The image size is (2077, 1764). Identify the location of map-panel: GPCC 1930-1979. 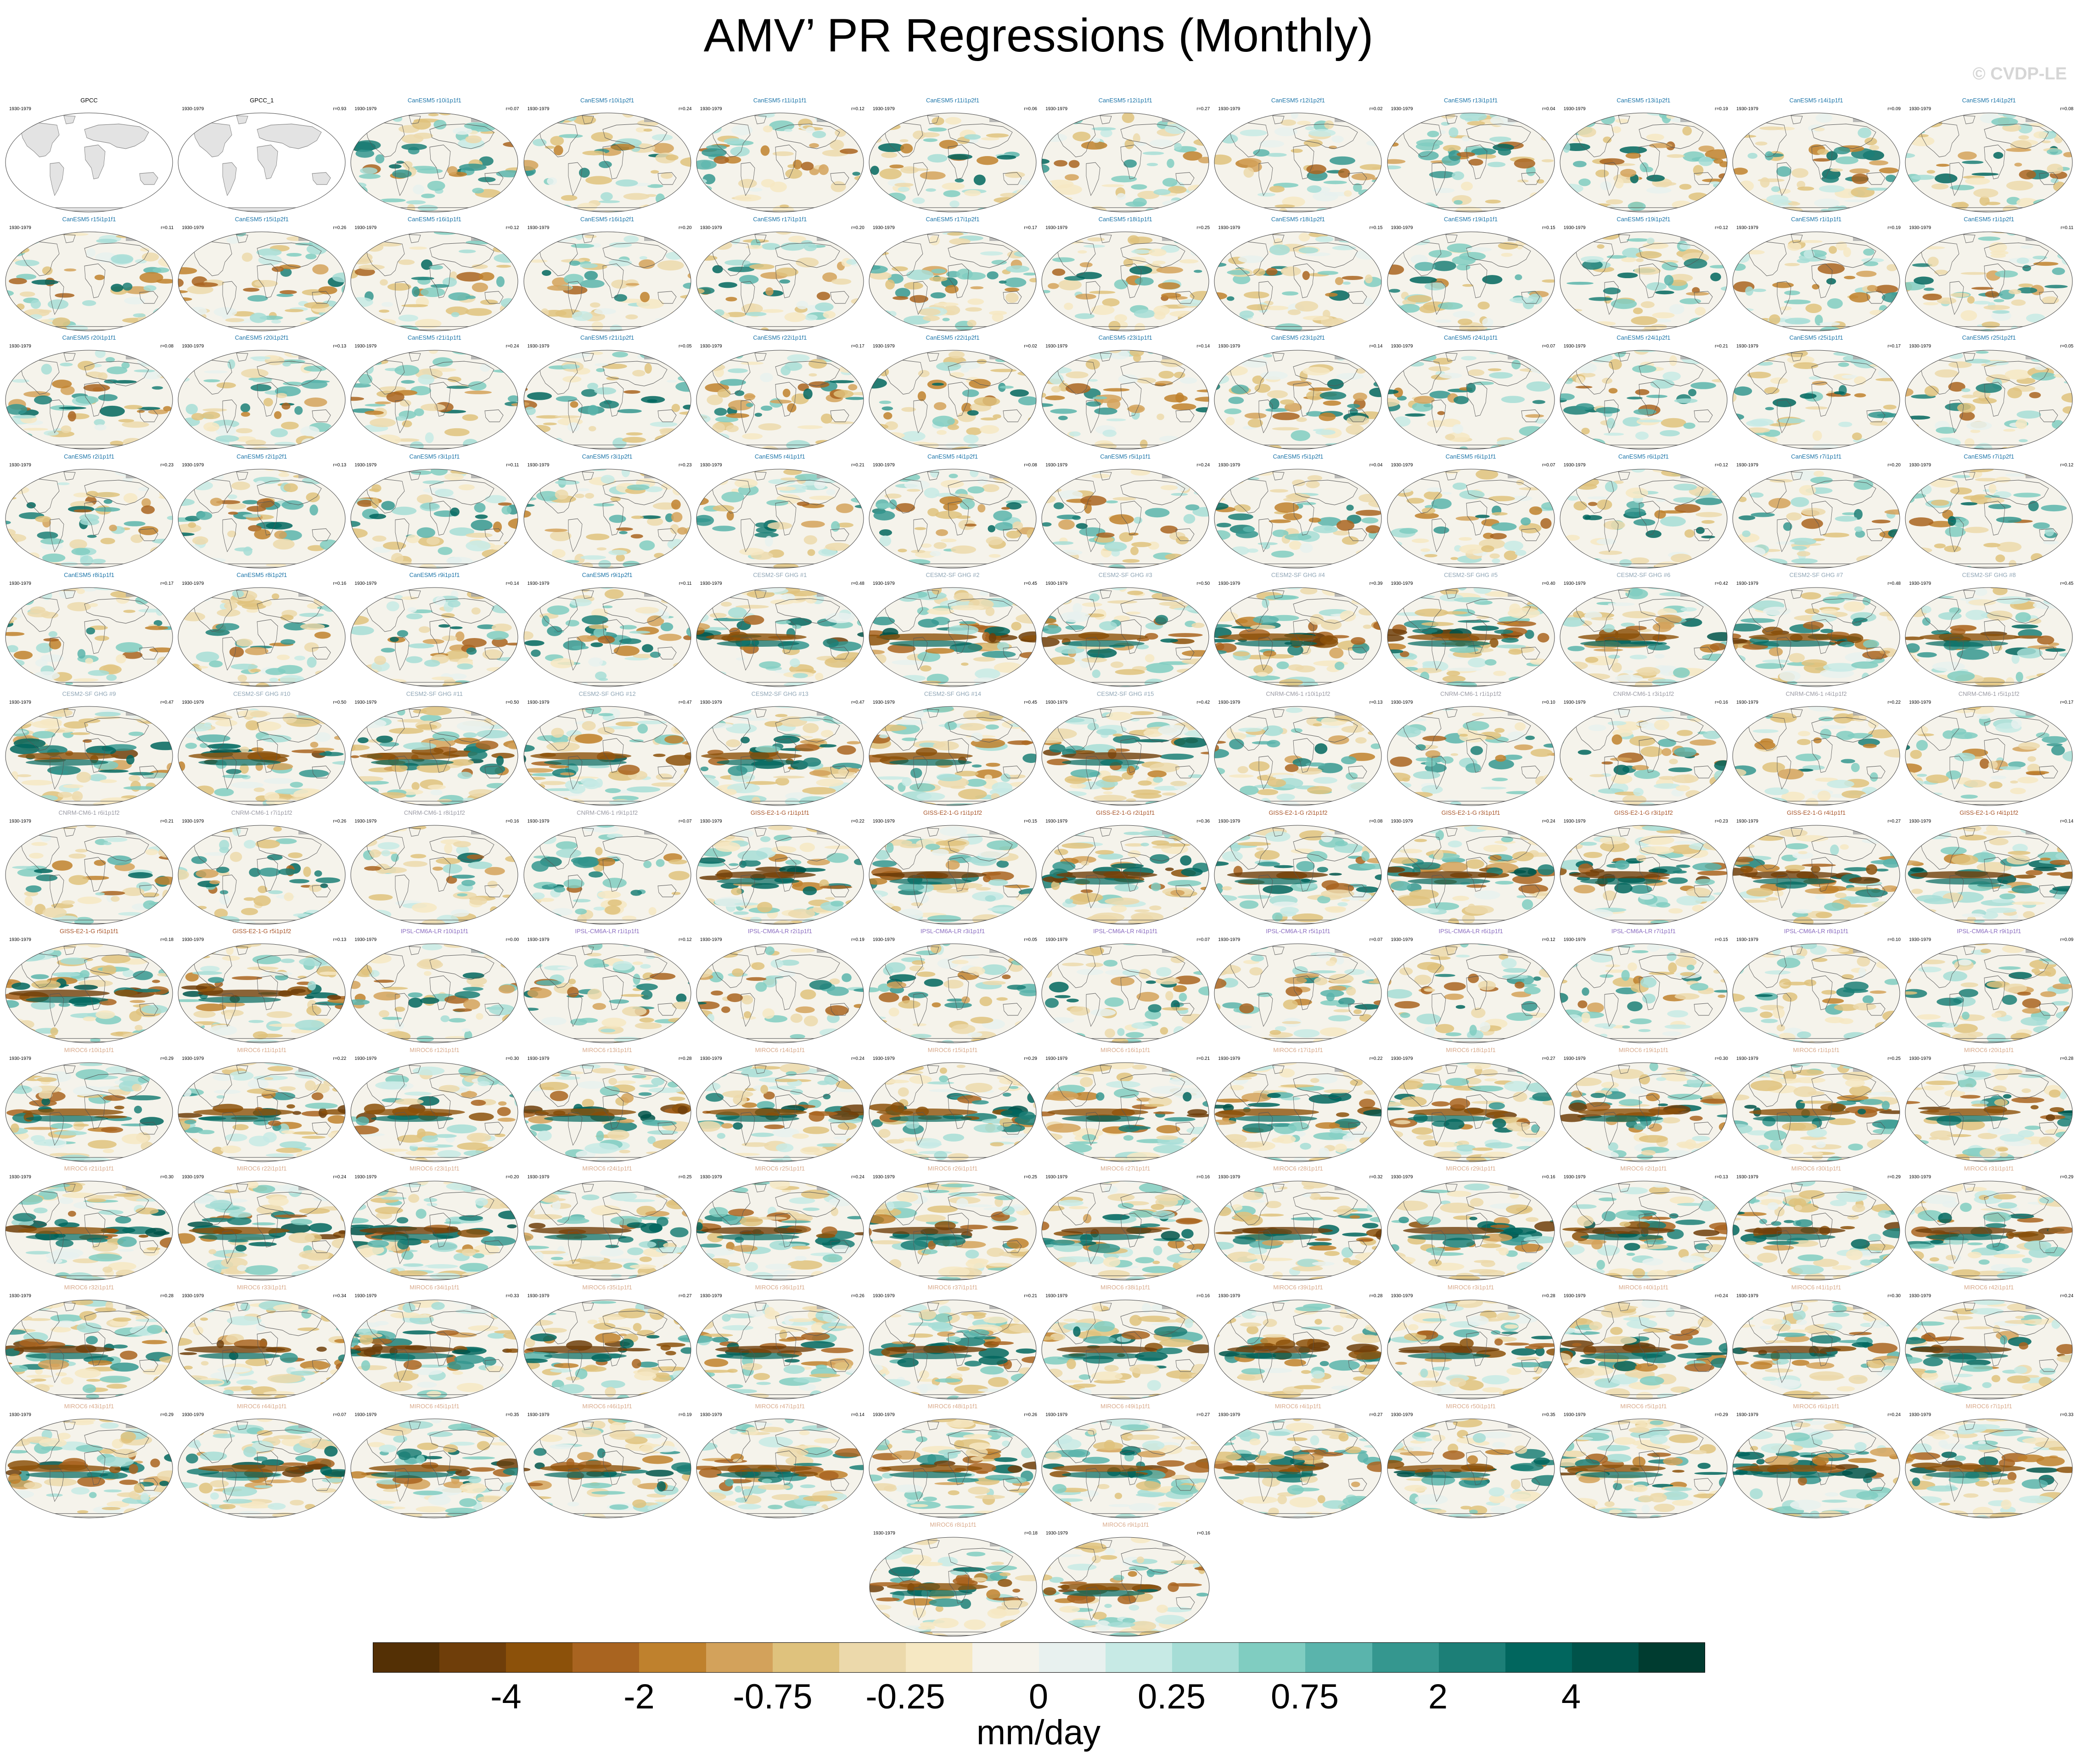
(89, 155).